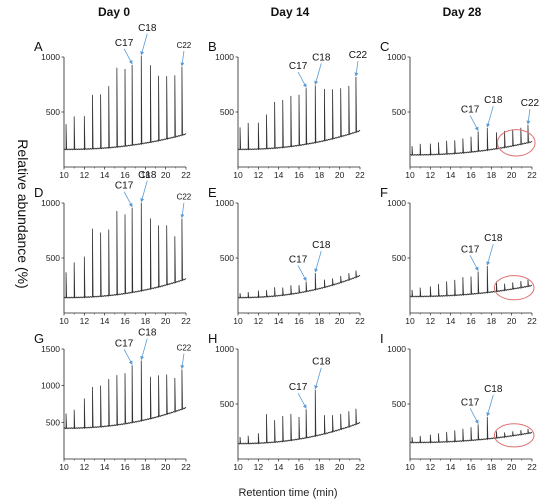 This screenshot has width=550, height=501. What do you see at coordinates (39, 338) in the screenshot?
I see `panel-label: G` at bounding box center [39, 338].